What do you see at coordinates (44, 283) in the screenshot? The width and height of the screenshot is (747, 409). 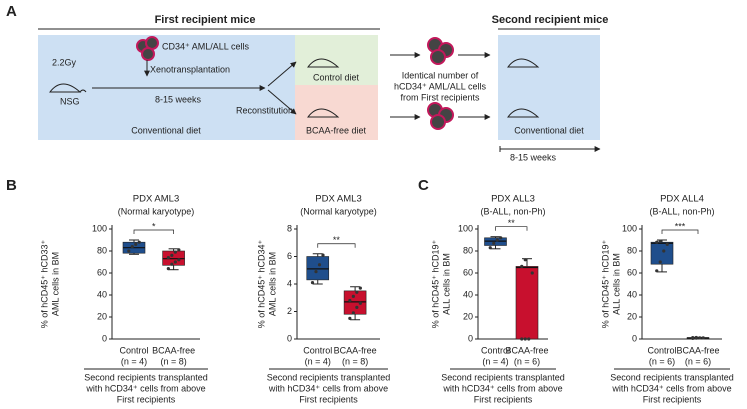 I see `y-axis-label: % of hCD45⁺ hCD33⁺` at bounding box center [44, 283].